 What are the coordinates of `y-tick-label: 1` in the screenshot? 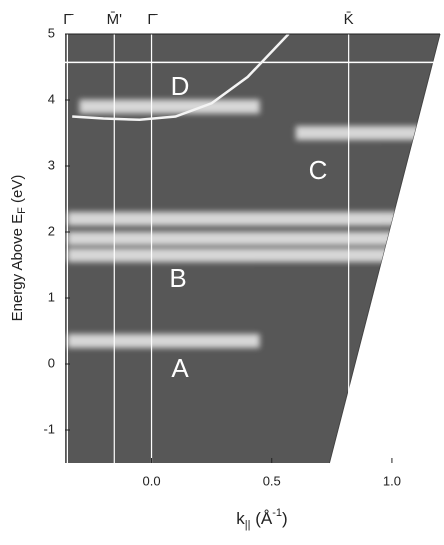 It's located at (51, 296).